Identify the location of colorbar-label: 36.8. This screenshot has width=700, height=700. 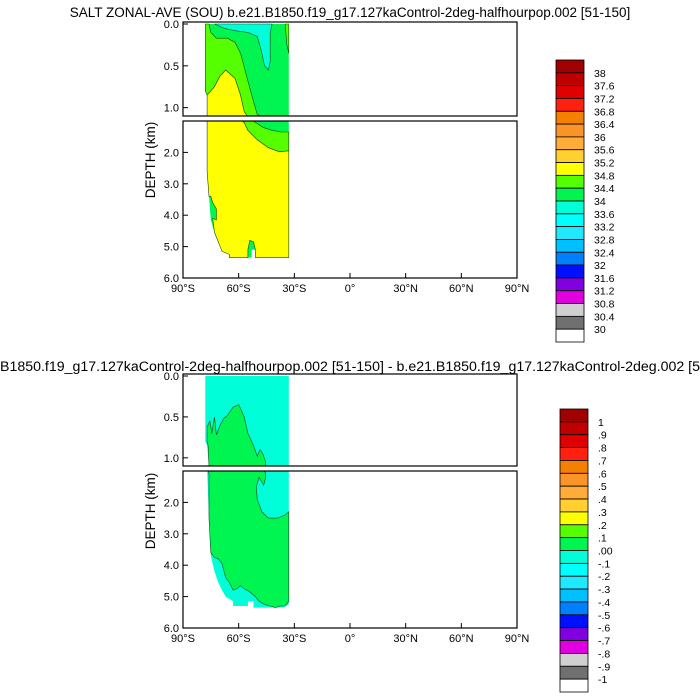
(604, 112).